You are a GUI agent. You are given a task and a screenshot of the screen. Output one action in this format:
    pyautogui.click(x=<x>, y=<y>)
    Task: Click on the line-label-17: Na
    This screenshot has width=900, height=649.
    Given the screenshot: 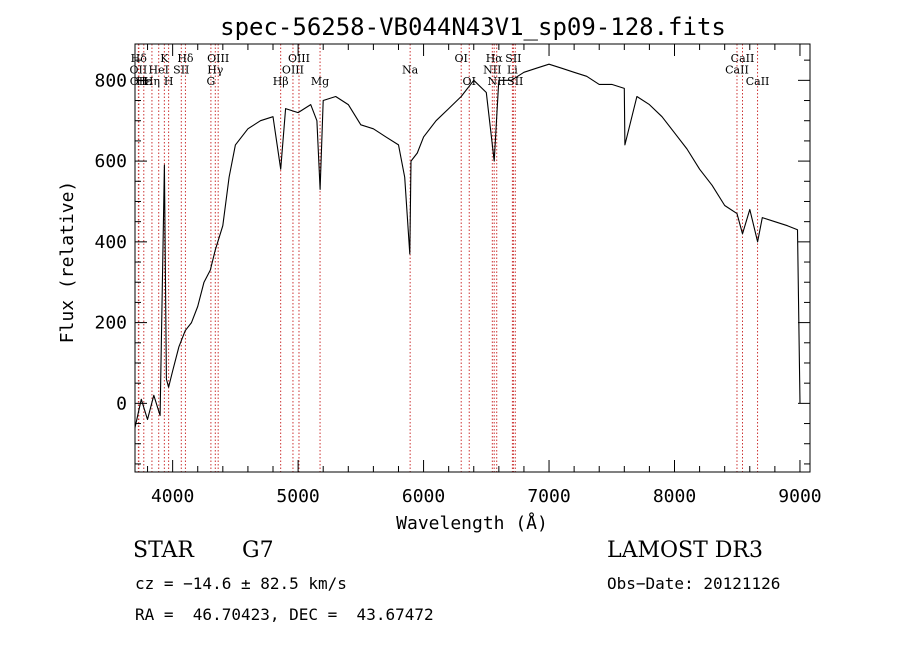 What is the action you would take?
    pyautogui.click(x=410, y=70)
    